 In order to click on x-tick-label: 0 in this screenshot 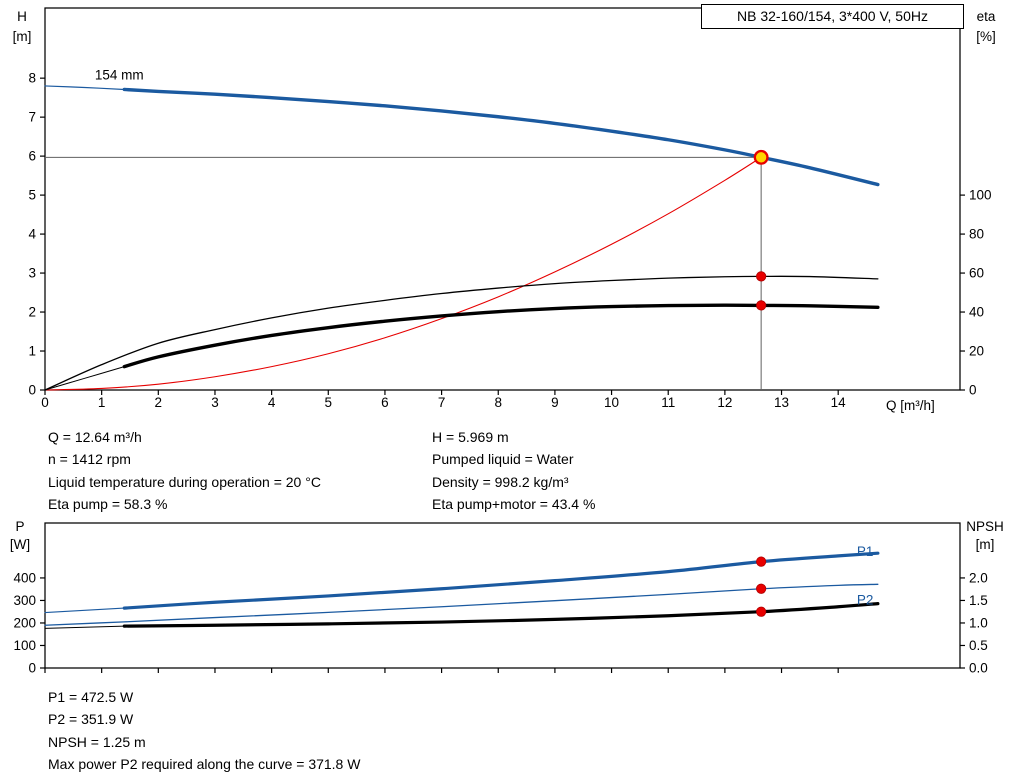, I will do `click(45, 402)`.